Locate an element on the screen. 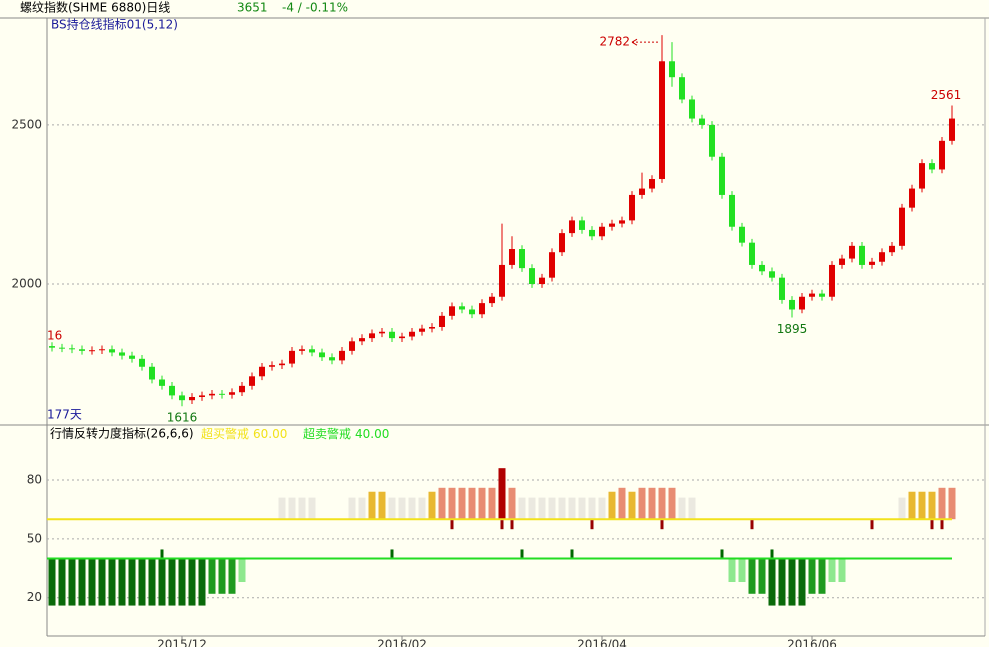  y-tick-label: 80 is located at coordinates (34, 479).